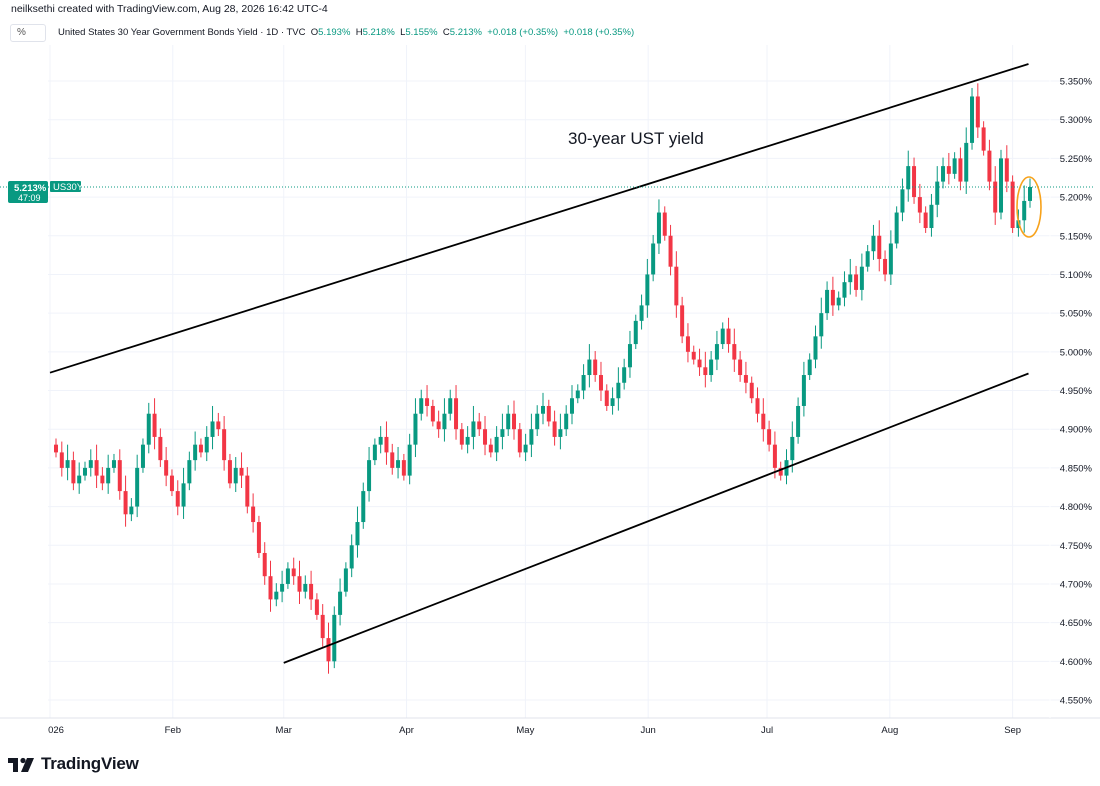 Image resolution: width=1100 pixels, height=786 pixels. Describe the element at coordinates (73, 764) in the screenshot. I see `tradingview-logo: TradingView` at that location.